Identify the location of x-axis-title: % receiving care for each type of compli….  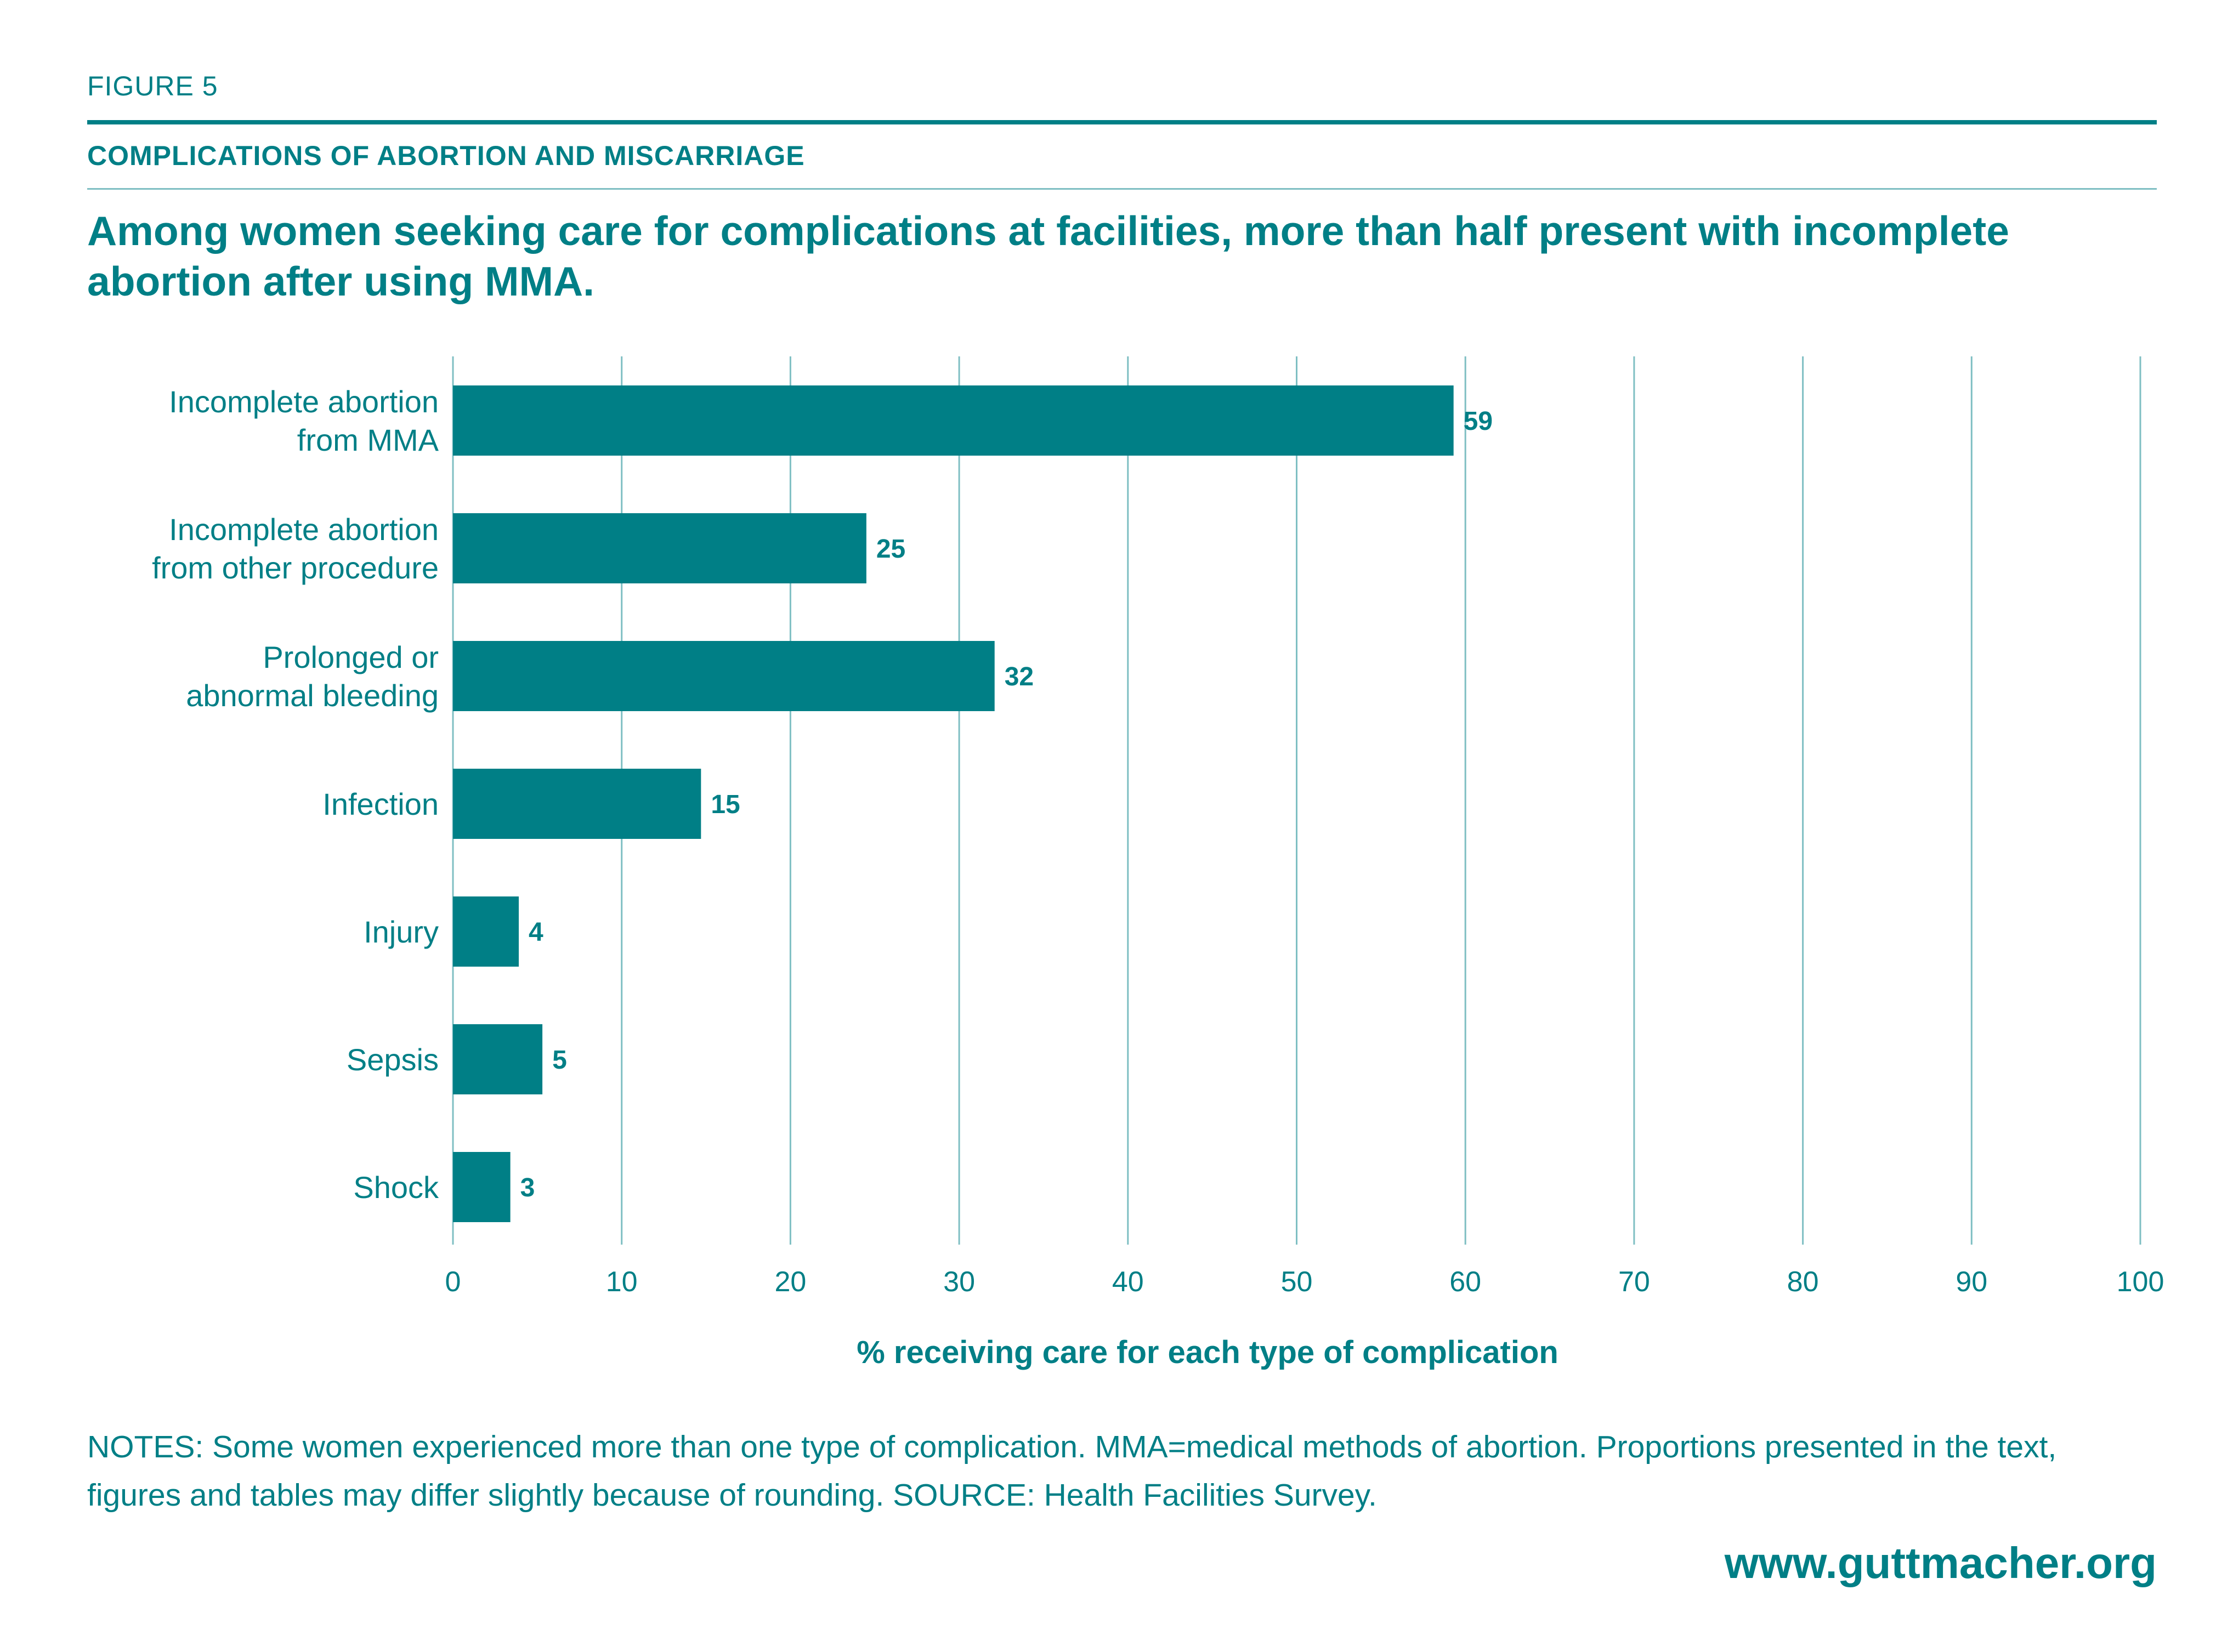
(1208, 1352).